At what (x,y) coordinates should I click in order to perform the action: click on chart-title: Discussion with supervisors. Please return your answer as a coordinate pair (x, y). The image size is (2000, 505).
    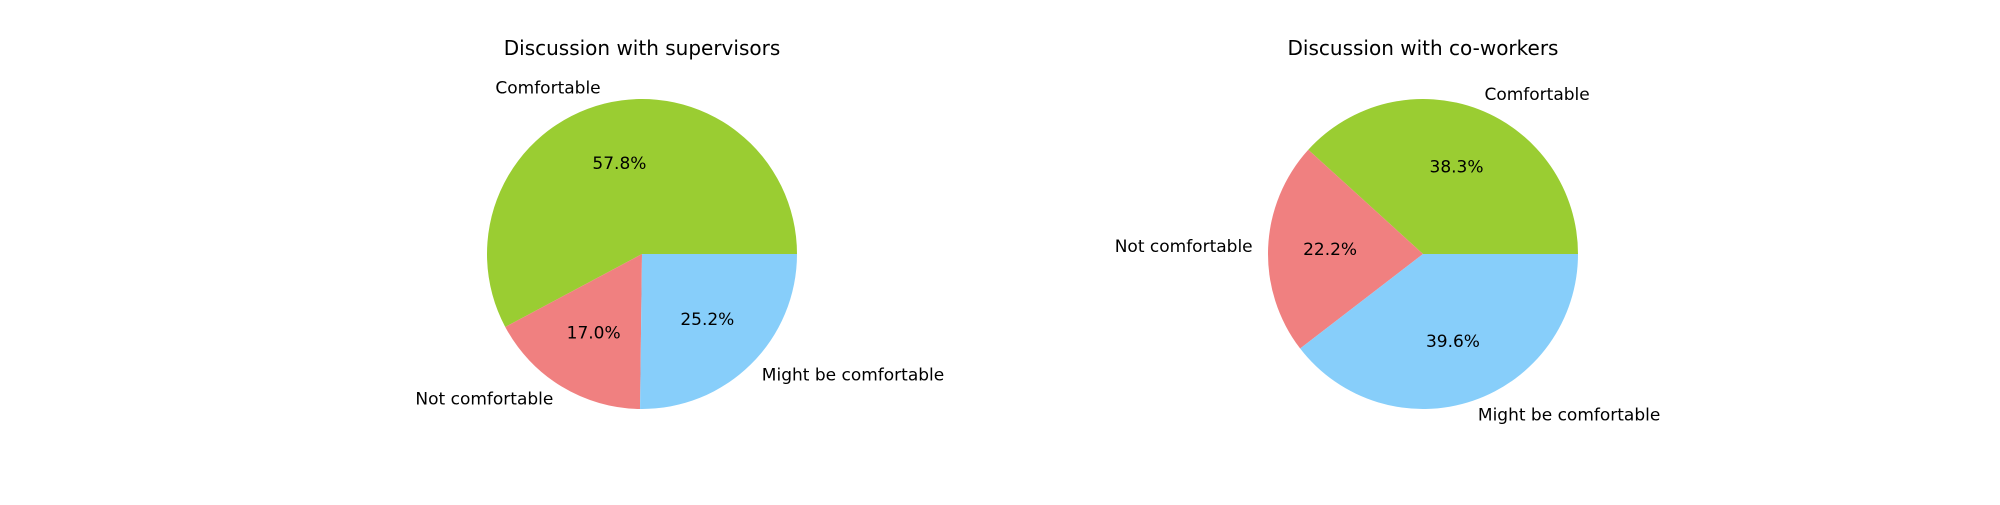
    Looking at the image, I should click on (642, 48).